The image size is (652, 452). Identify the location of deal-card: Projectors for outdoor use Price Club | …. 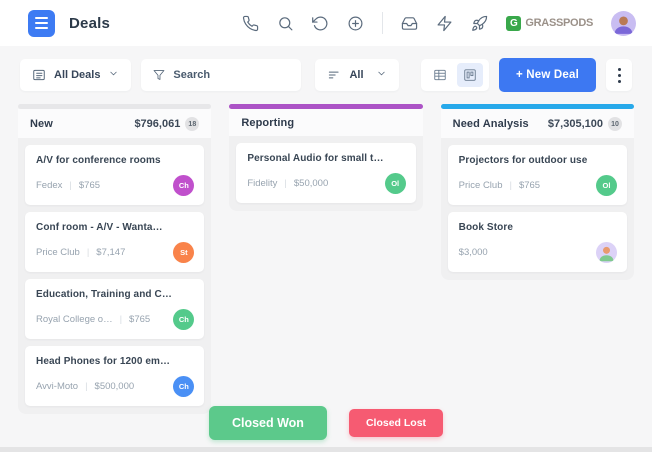
(537, 175).